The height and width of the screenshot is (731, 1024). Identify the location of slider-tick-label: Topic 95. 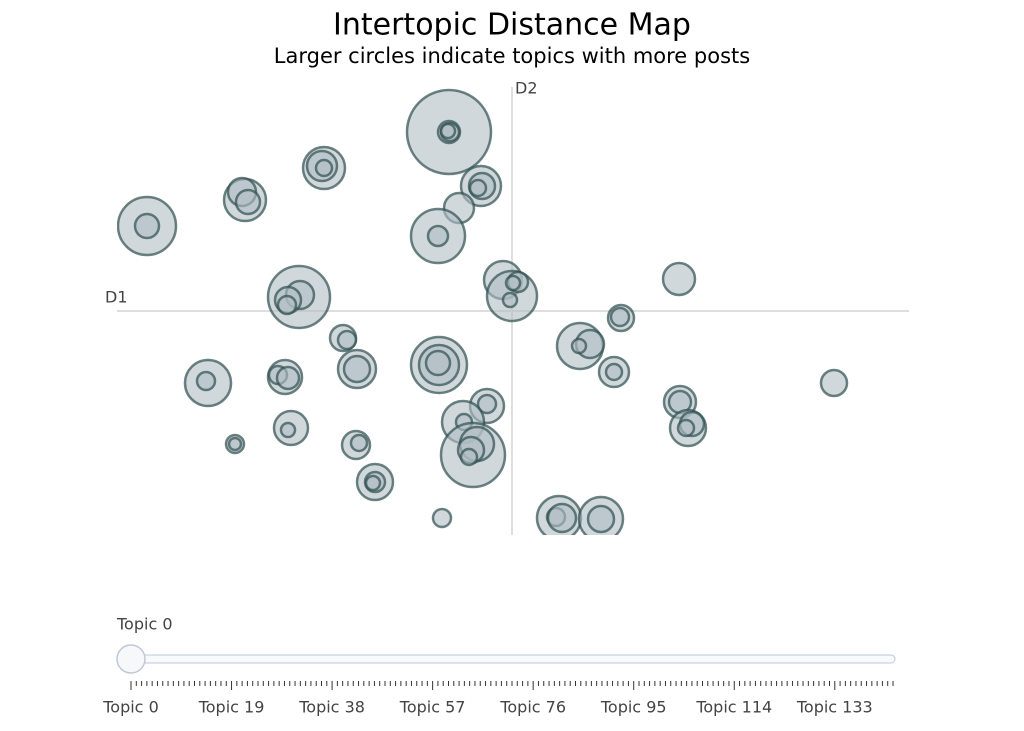
(633, 707).